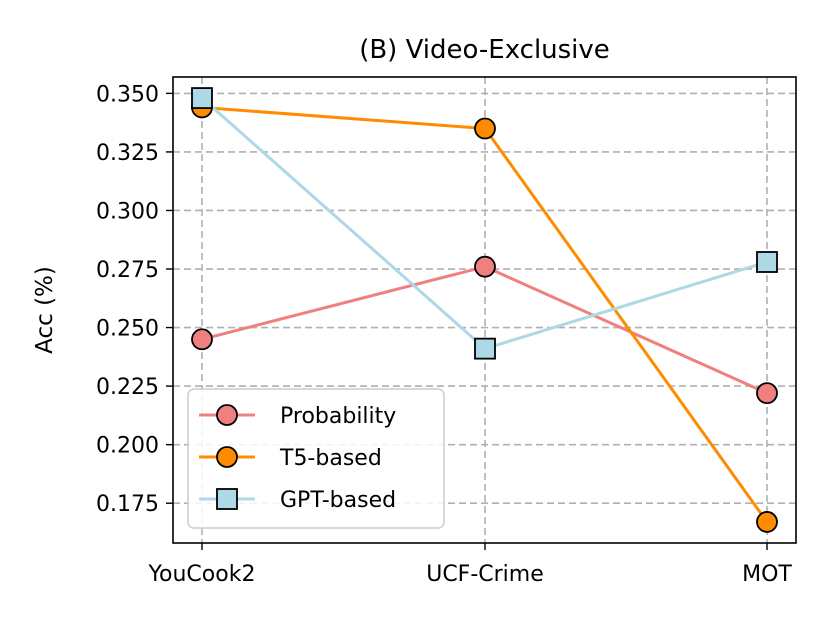 The width and height of the screenshot is (830, 623). Describe the element at coordinates (127, 153) in the screenshot. I see `y-tick-label: 0.325` at that location.